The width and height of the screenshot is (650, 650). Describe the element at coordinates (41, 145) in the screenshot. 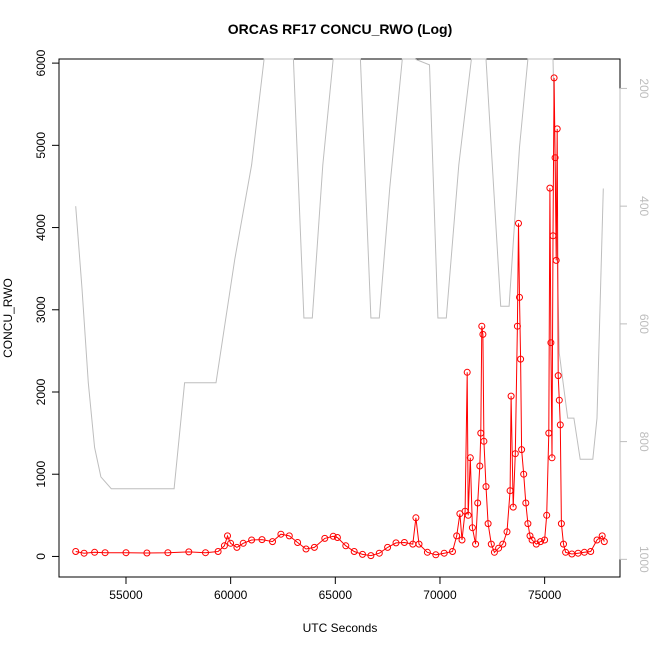

I see `y-tick-label: 5000` at that location.